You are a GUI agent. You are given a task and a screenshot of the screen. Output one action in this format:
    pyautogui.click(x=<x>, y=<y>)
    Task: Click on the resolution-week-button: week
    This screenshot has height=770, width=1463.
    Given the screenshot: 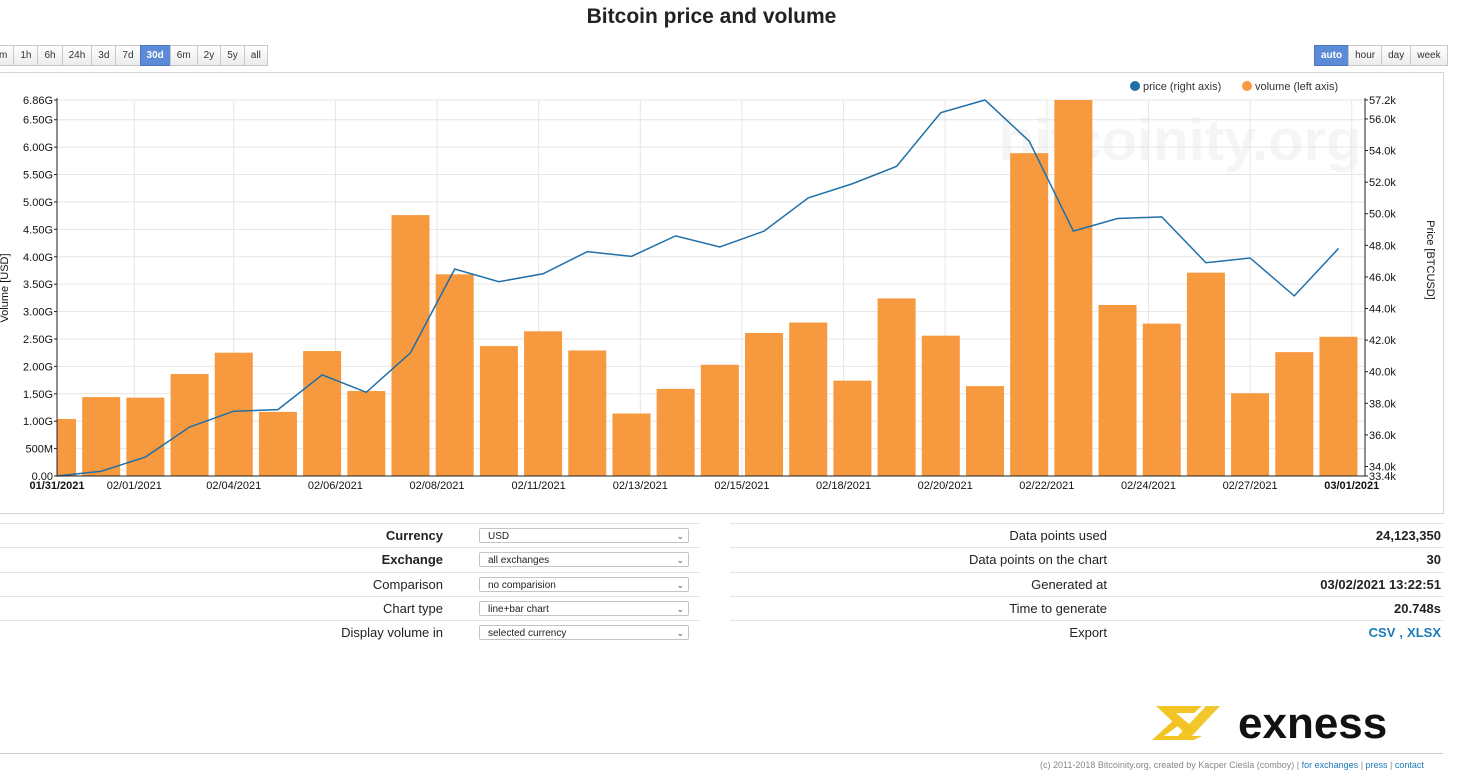 What is the action you would take?
    pyautogui.click(x=1429, y=55)
    